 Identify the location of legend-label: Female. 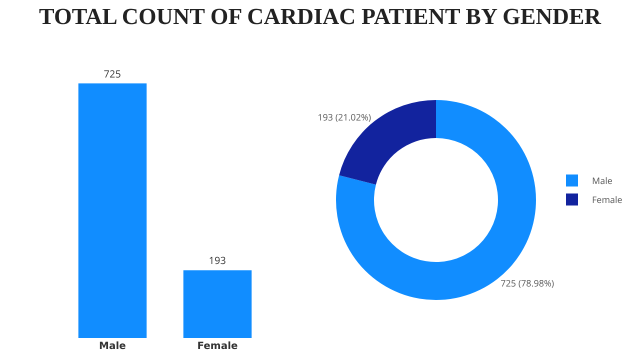
(607, 199).